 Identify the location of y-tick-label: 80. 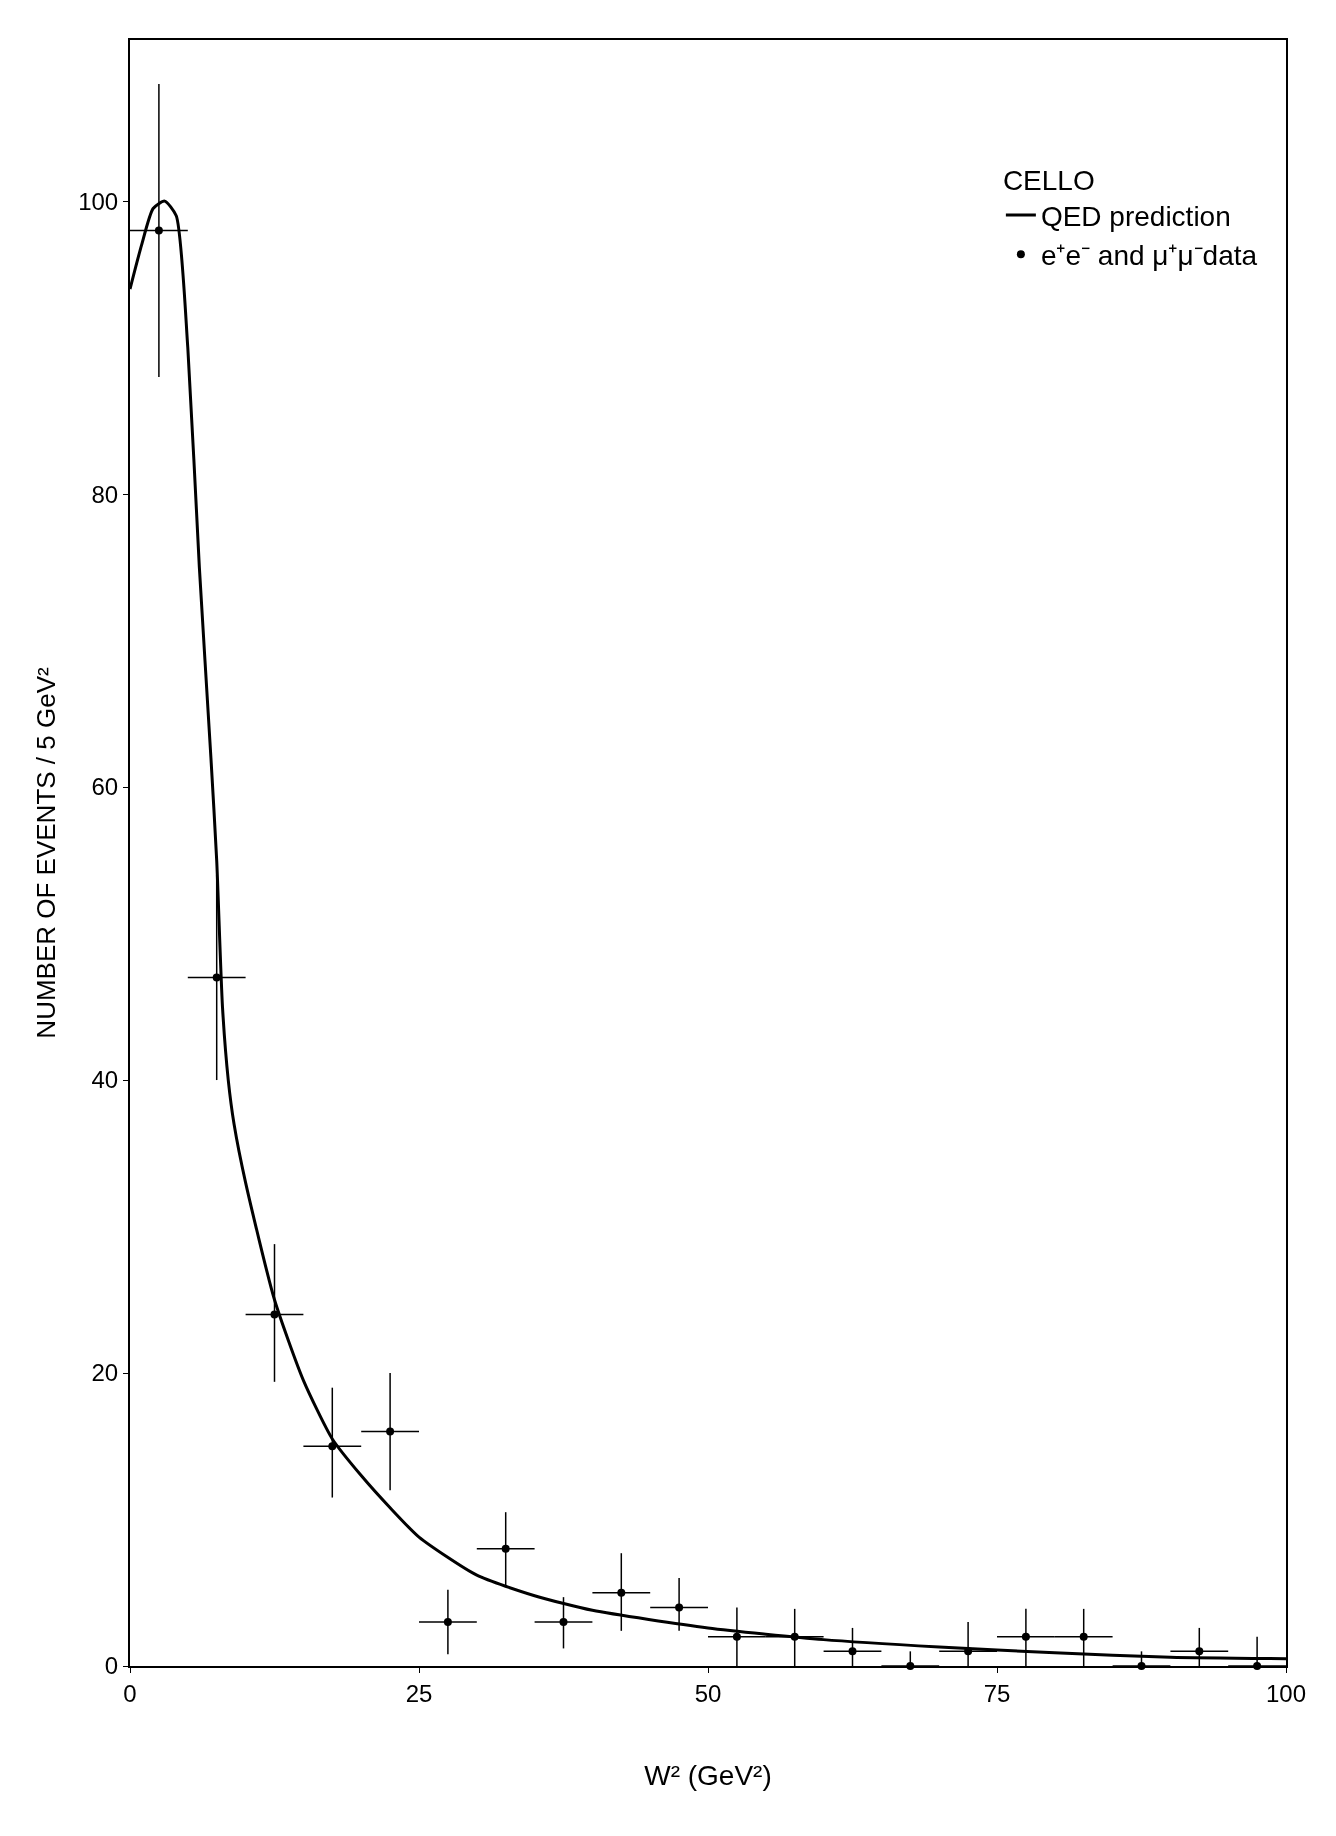
(105, 494).